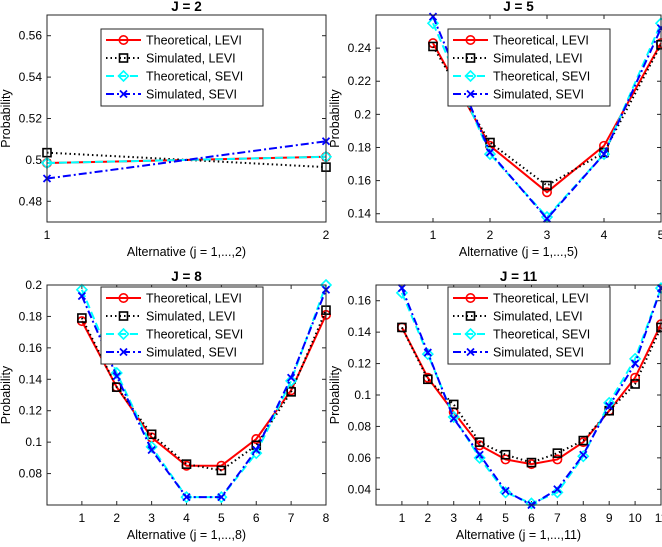 This screenshot has width=662, height=547. Describe the element at coordinates (360, 181) in the screenshot. I see `panel-2-ytick-label: 0.16` at that location.